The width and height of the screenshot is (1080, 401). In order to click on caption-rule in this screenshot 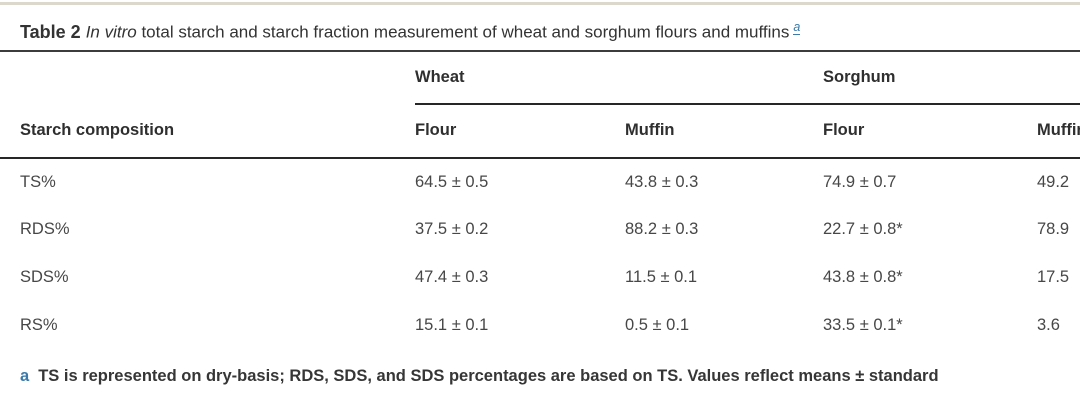, I will do `click(540, 50)`.